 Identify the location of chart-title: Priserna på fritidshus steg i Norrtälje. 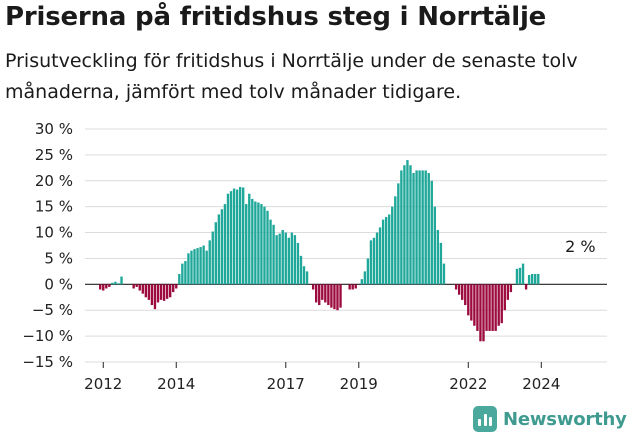
(276, 17).